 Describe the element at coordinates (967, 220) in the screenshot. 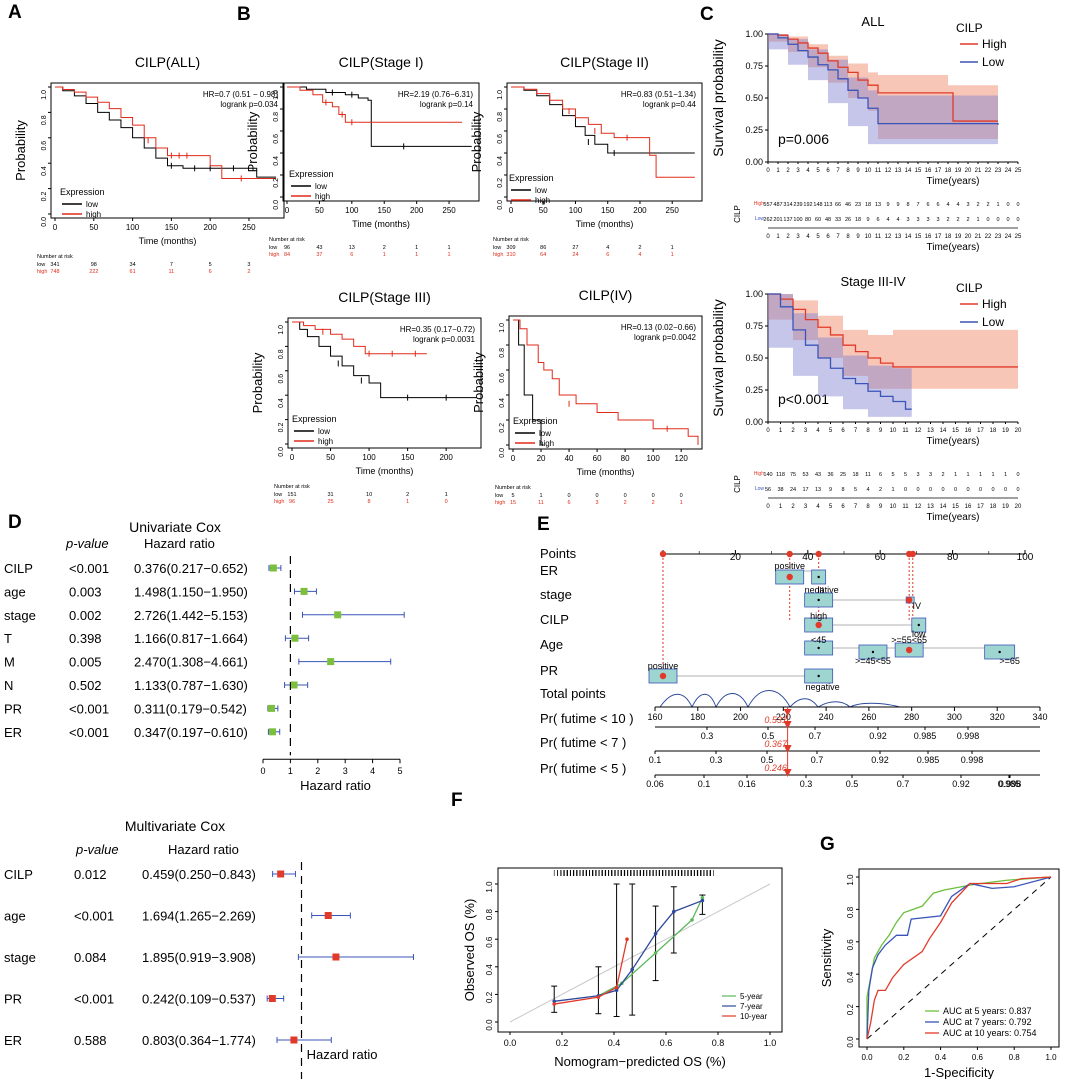

I see `risk-low-value: 2` at that location.